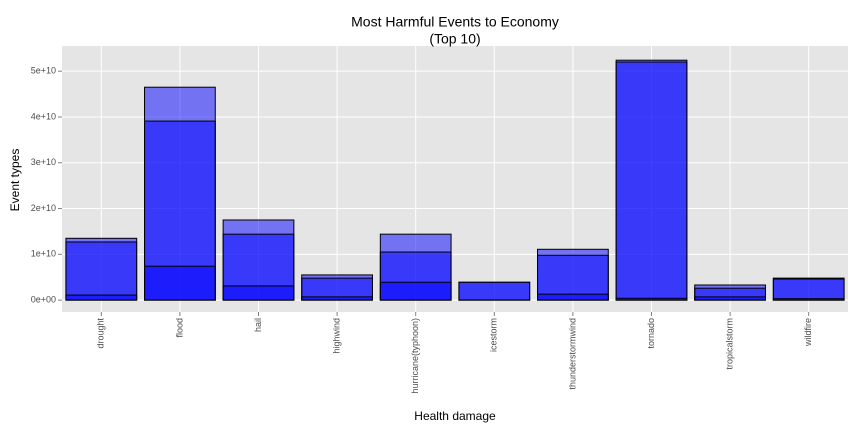  I want to click on x-tick-label: tornado, so click(651, 333).